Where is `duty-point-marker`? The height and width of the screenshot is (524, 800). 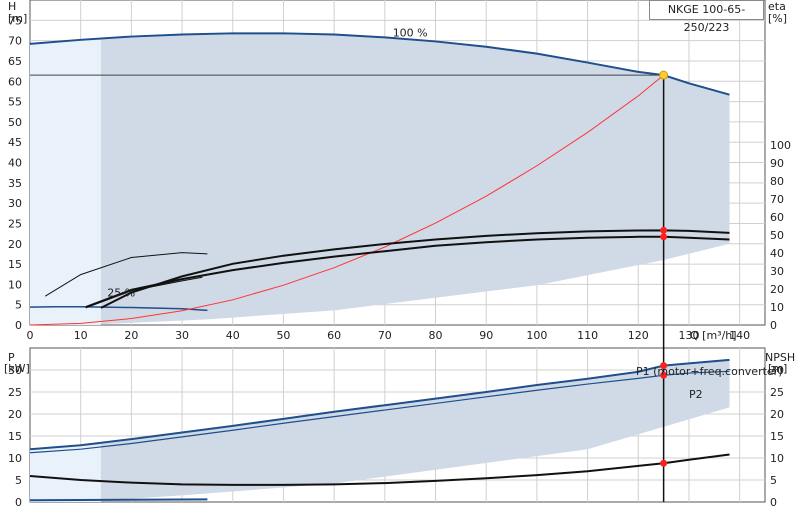 duty-point-marker is located at coordinates (664, 75).